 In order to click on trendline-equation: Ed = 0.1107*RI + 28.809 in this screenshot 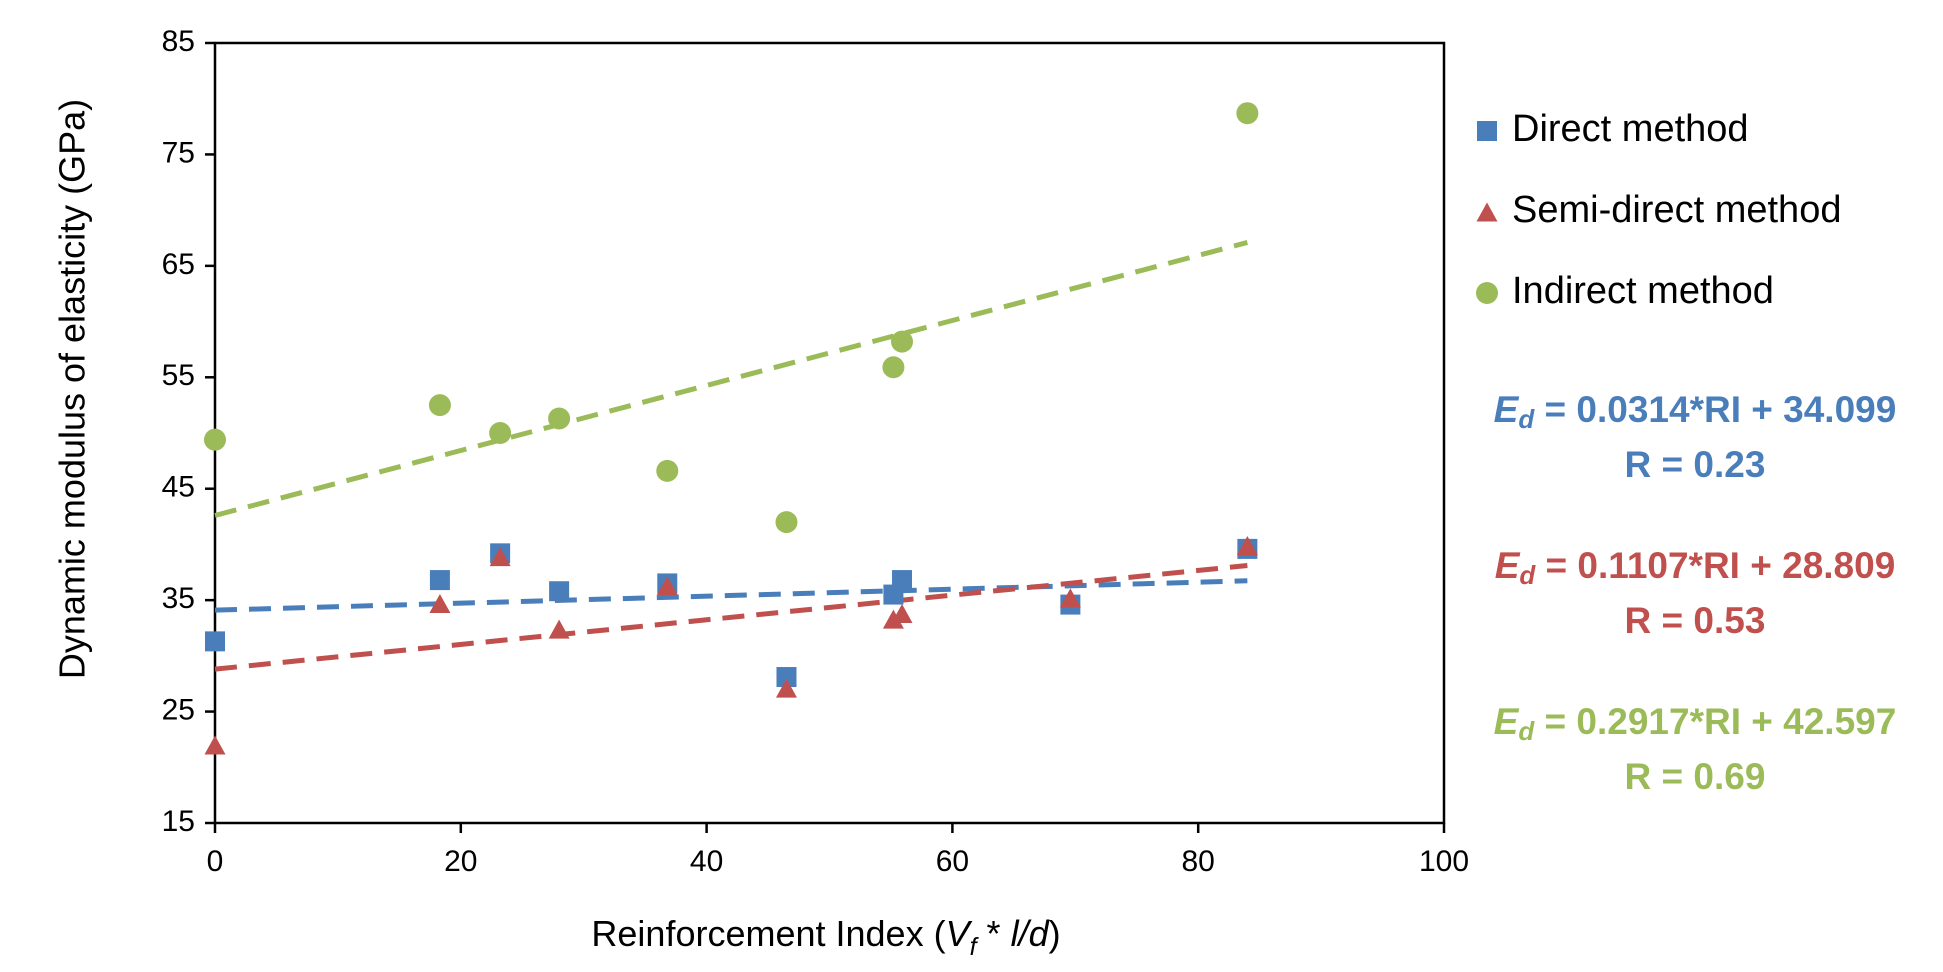, I will do `click(1695, 567)`.